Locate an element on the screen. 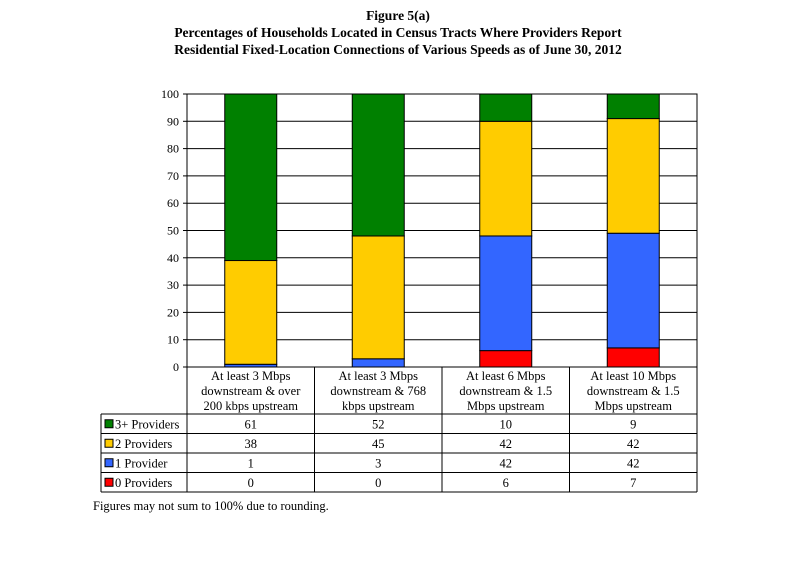 The width and height of the screenshot is (796, 570). bar-3-providers-cat2 is located at coordinates (378, 165).